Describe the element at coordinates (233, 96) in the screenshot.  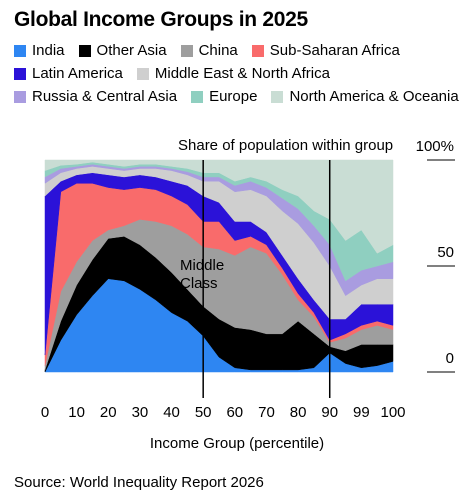
I see `legend-label: Europe` at that location.